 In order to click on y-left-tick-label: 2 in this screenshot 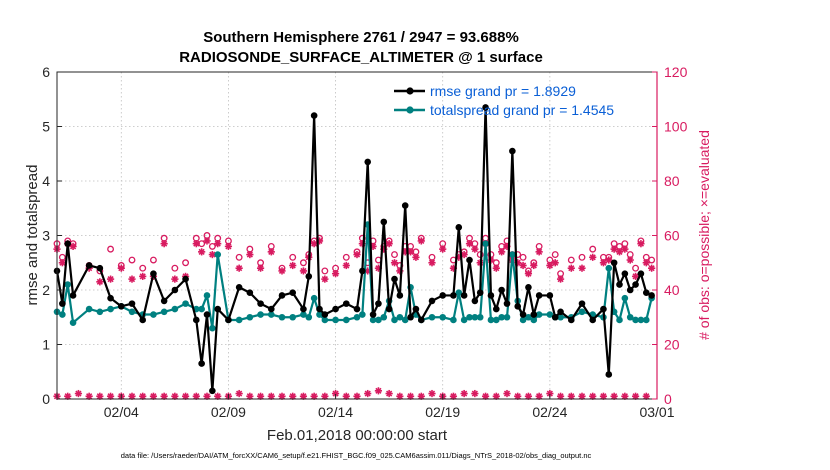, I will do `click(46, 290)`.